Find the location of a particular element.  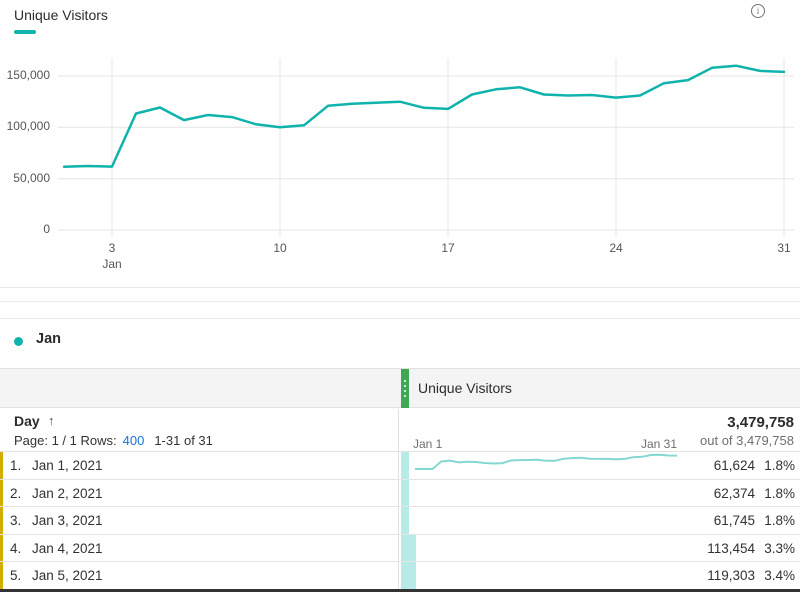

series-color-swatch is located at coordinates (25, 32).